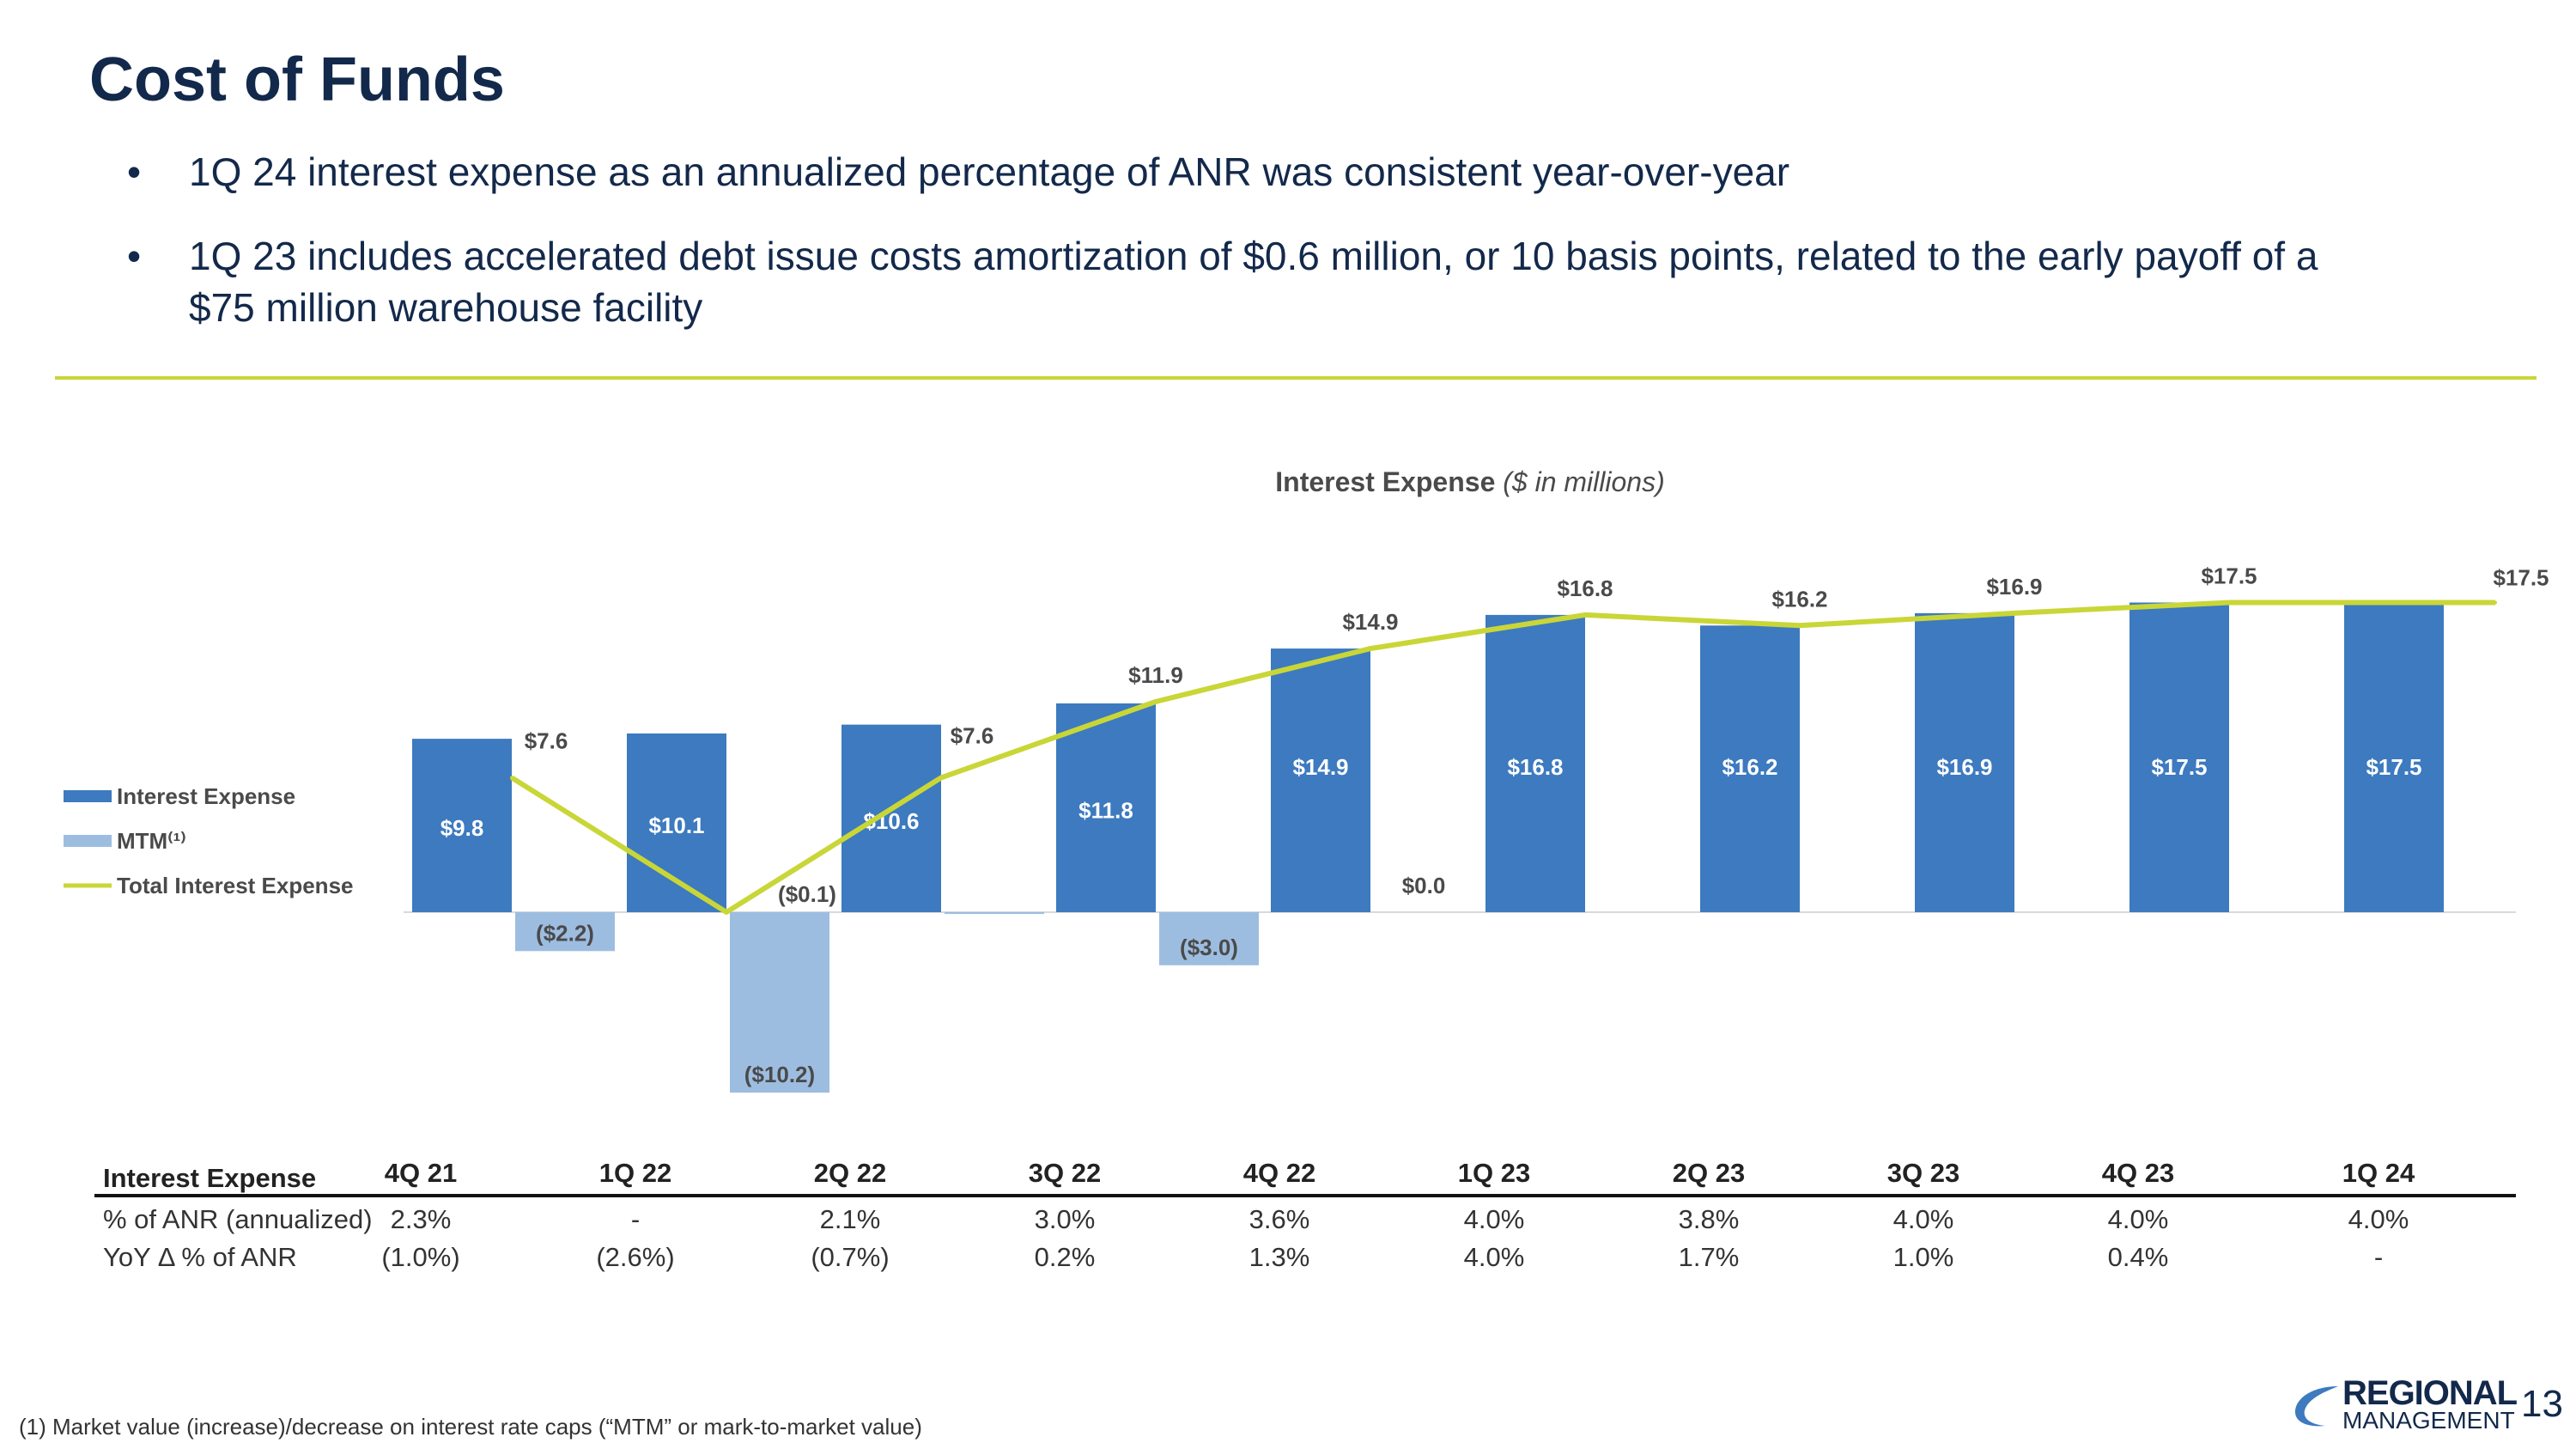  What do you see at coordinates (2428, 1420) in the screenshot?
I see `logo-line2: MANAGEMENT` at bounding box center [2428, 1420].